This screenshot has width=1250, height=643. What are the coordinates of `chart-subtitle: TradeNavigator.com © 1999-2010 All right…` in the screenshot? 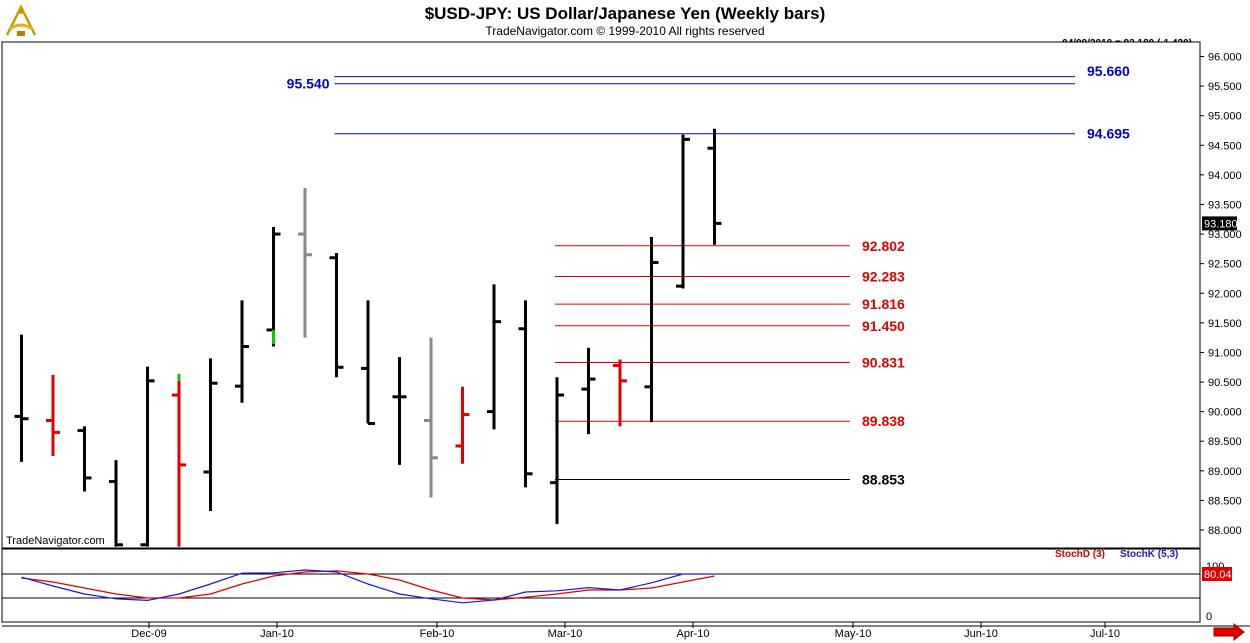 It's located at (625, 31).